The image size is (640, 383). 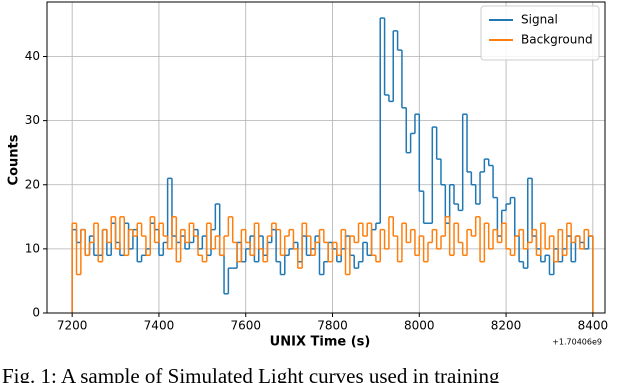 I want to click on y-tick-label: 10, so click(x=32, y=248).